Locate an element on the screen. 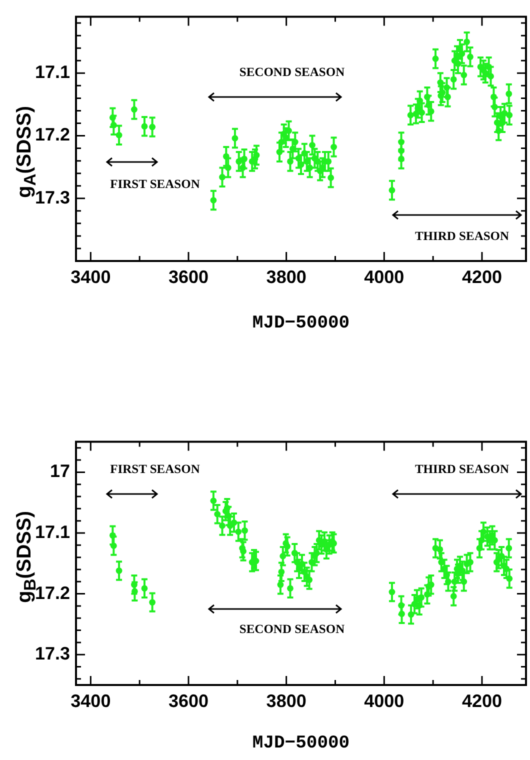 This screenshot has height=760, width=530. y-tick-label: 17 is located at coordinates (60, 471).